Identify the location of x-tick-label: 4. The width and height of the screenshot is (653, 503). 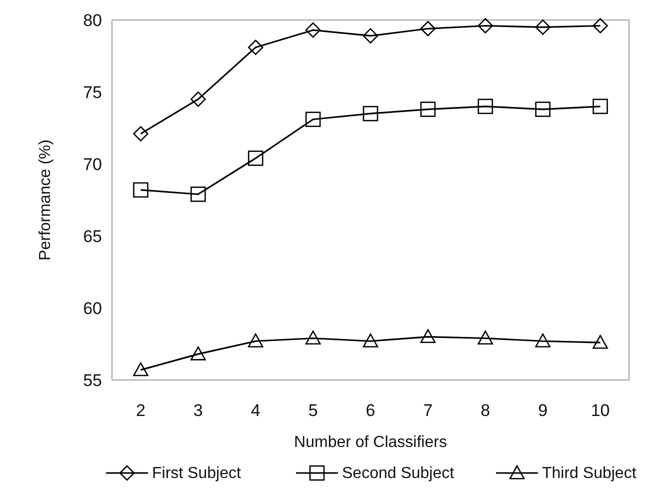
(255, 410).